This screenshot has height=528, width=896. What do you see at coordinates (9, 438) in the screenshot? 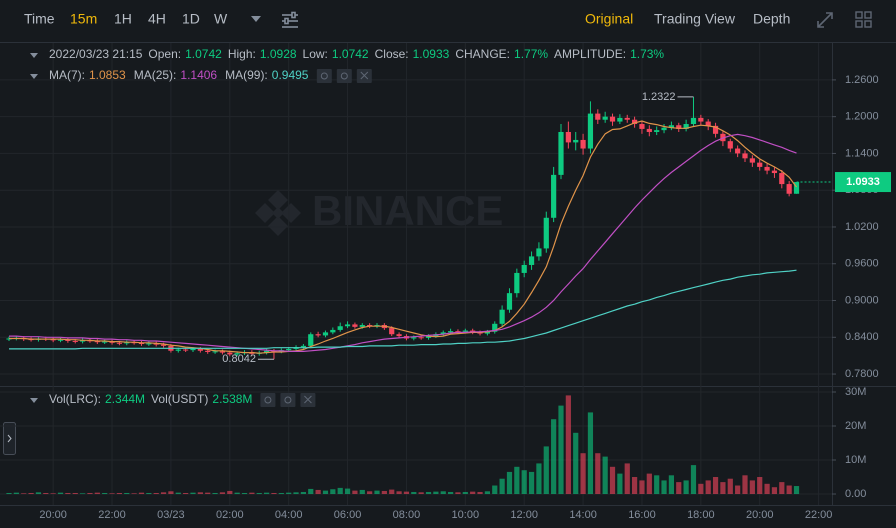
I see `expand-panel-button` at bounding box center [9, 438].